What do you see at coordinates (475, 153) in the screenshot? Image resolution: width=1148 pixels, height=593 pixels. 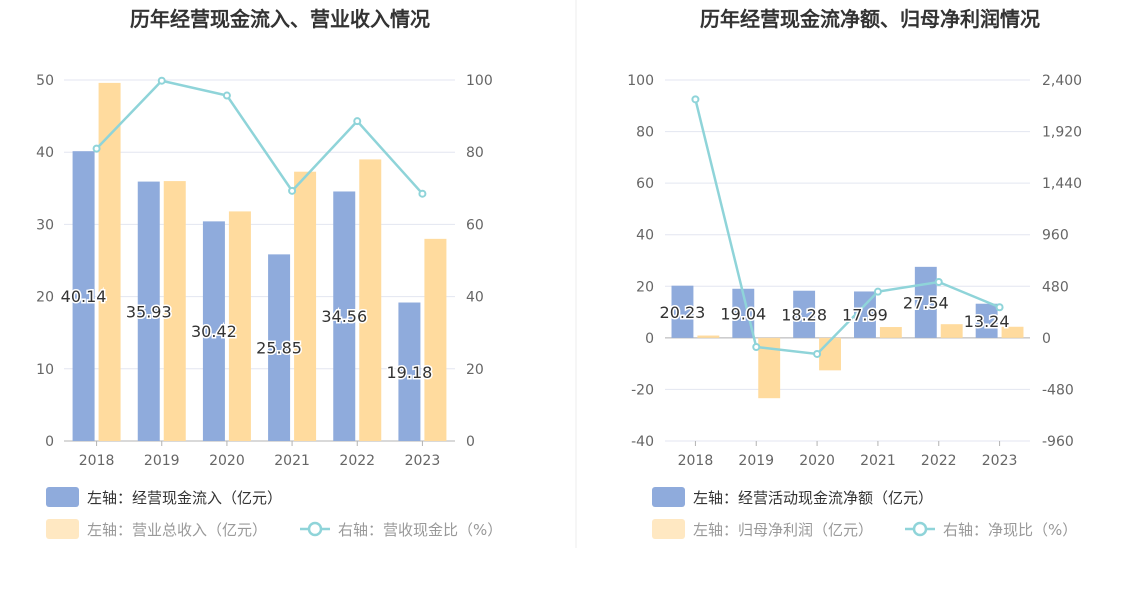 I see `right-axis-tick-label: 80` at bounding box center [475, 153].